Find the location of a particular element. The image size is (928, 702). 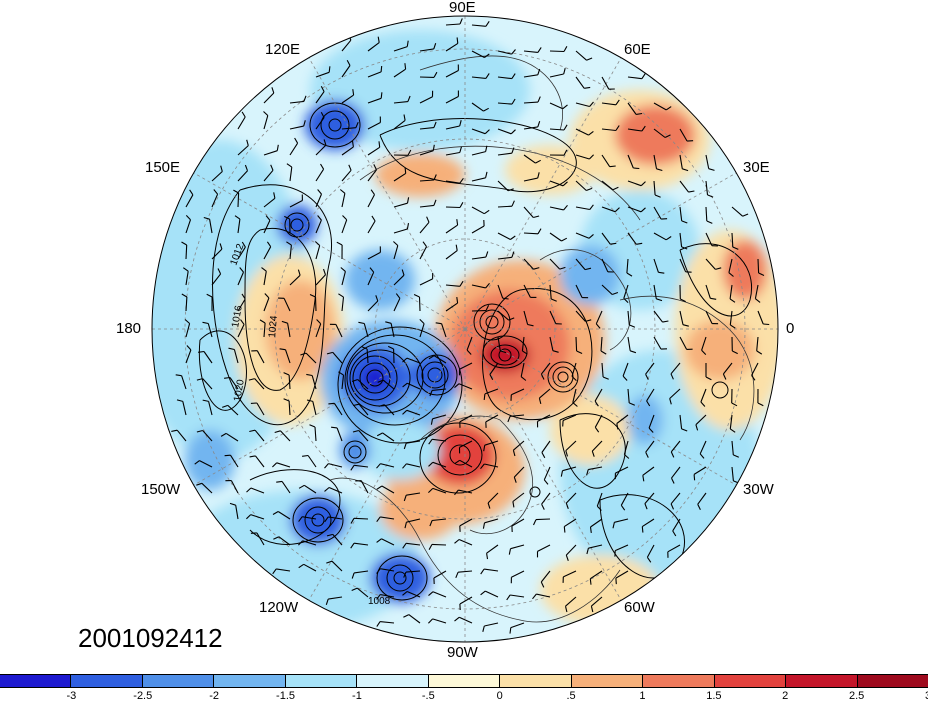

lon-label-60e: 60E is located at coordinates (637, 49).